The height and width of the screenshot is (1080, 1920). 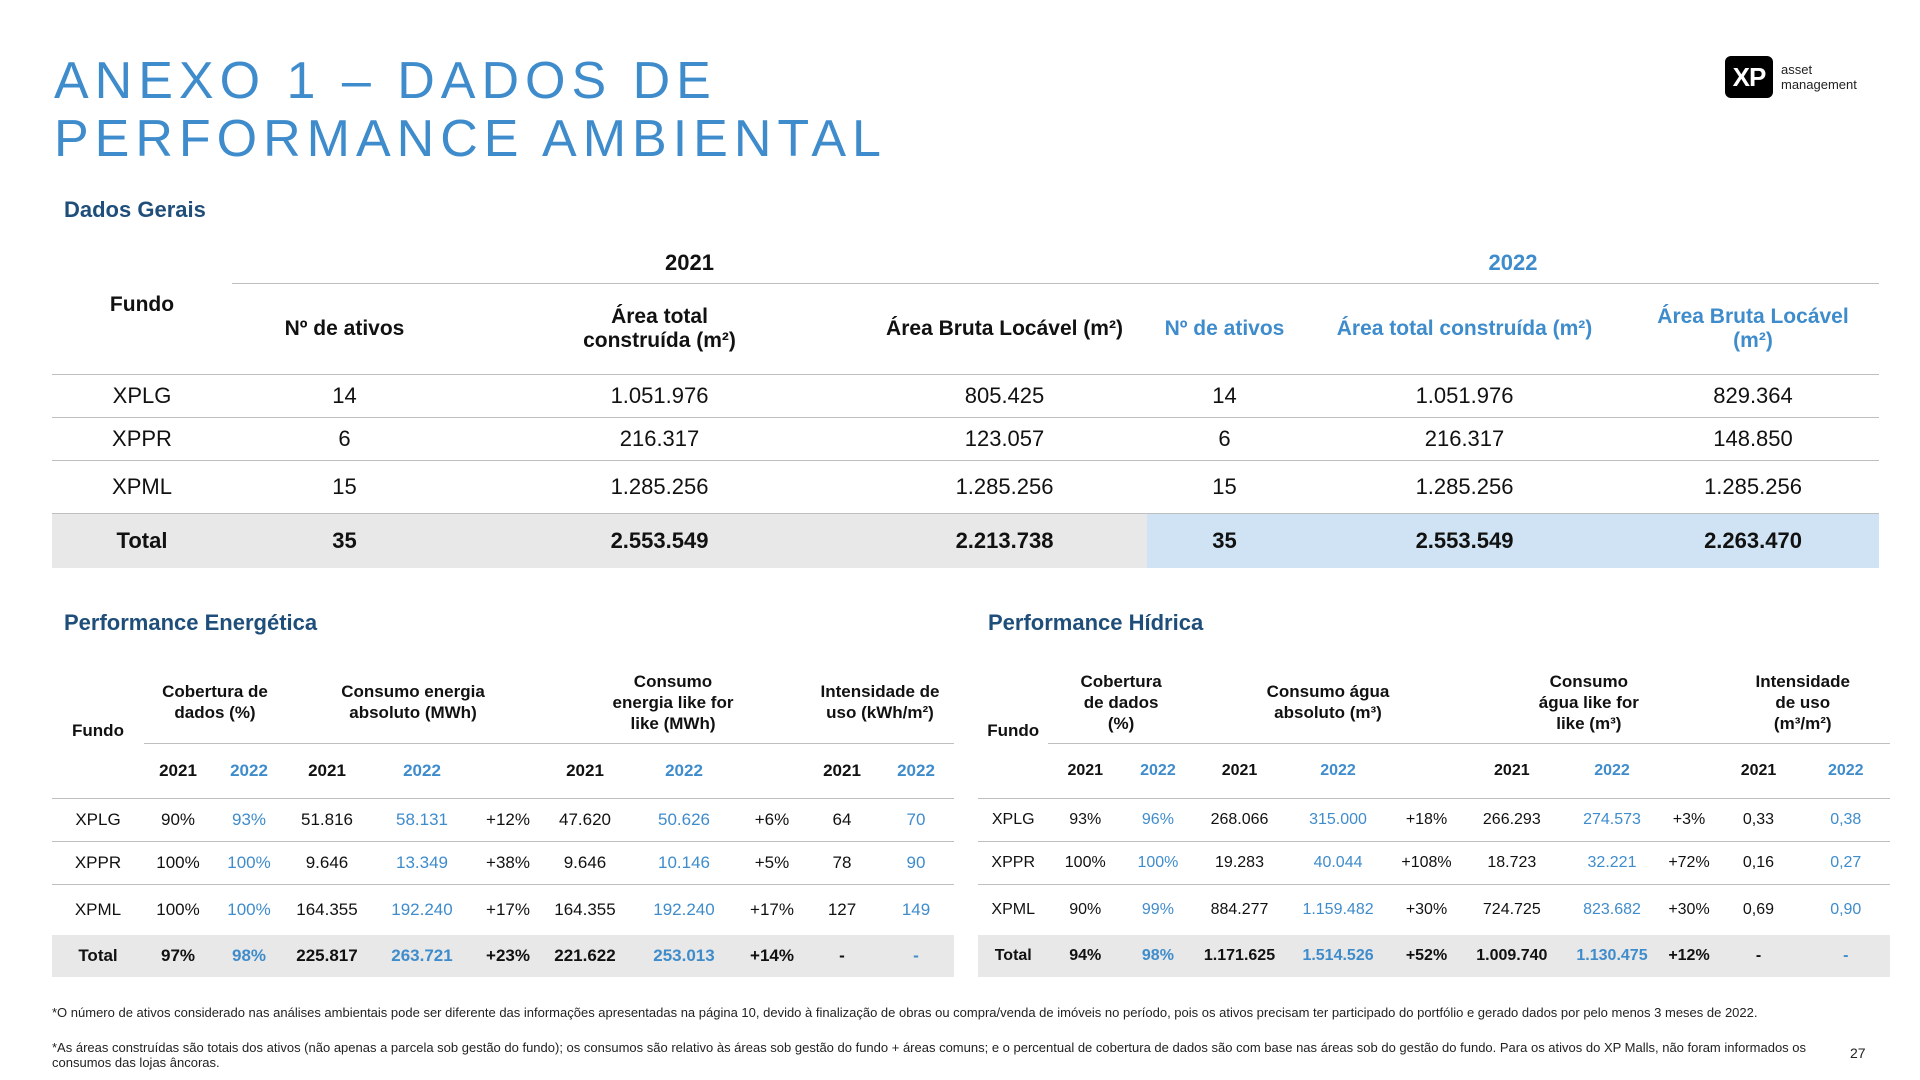 What do you see at coordinates (508, 909) in the screenshot?
I see `cell-absvar: +17%` at bounding box center [508, 909].